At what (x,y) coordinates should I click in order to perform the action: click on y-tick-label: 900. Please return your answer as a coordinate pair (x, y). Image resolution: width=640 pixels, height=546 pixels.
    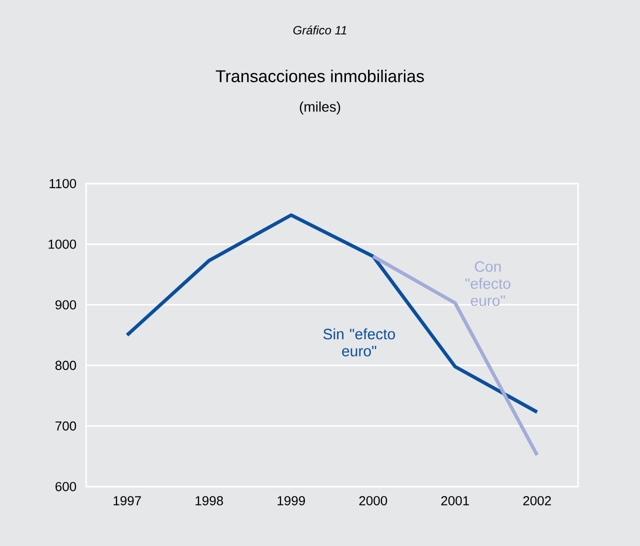
    Looking at the image, I should click on (65, 305).